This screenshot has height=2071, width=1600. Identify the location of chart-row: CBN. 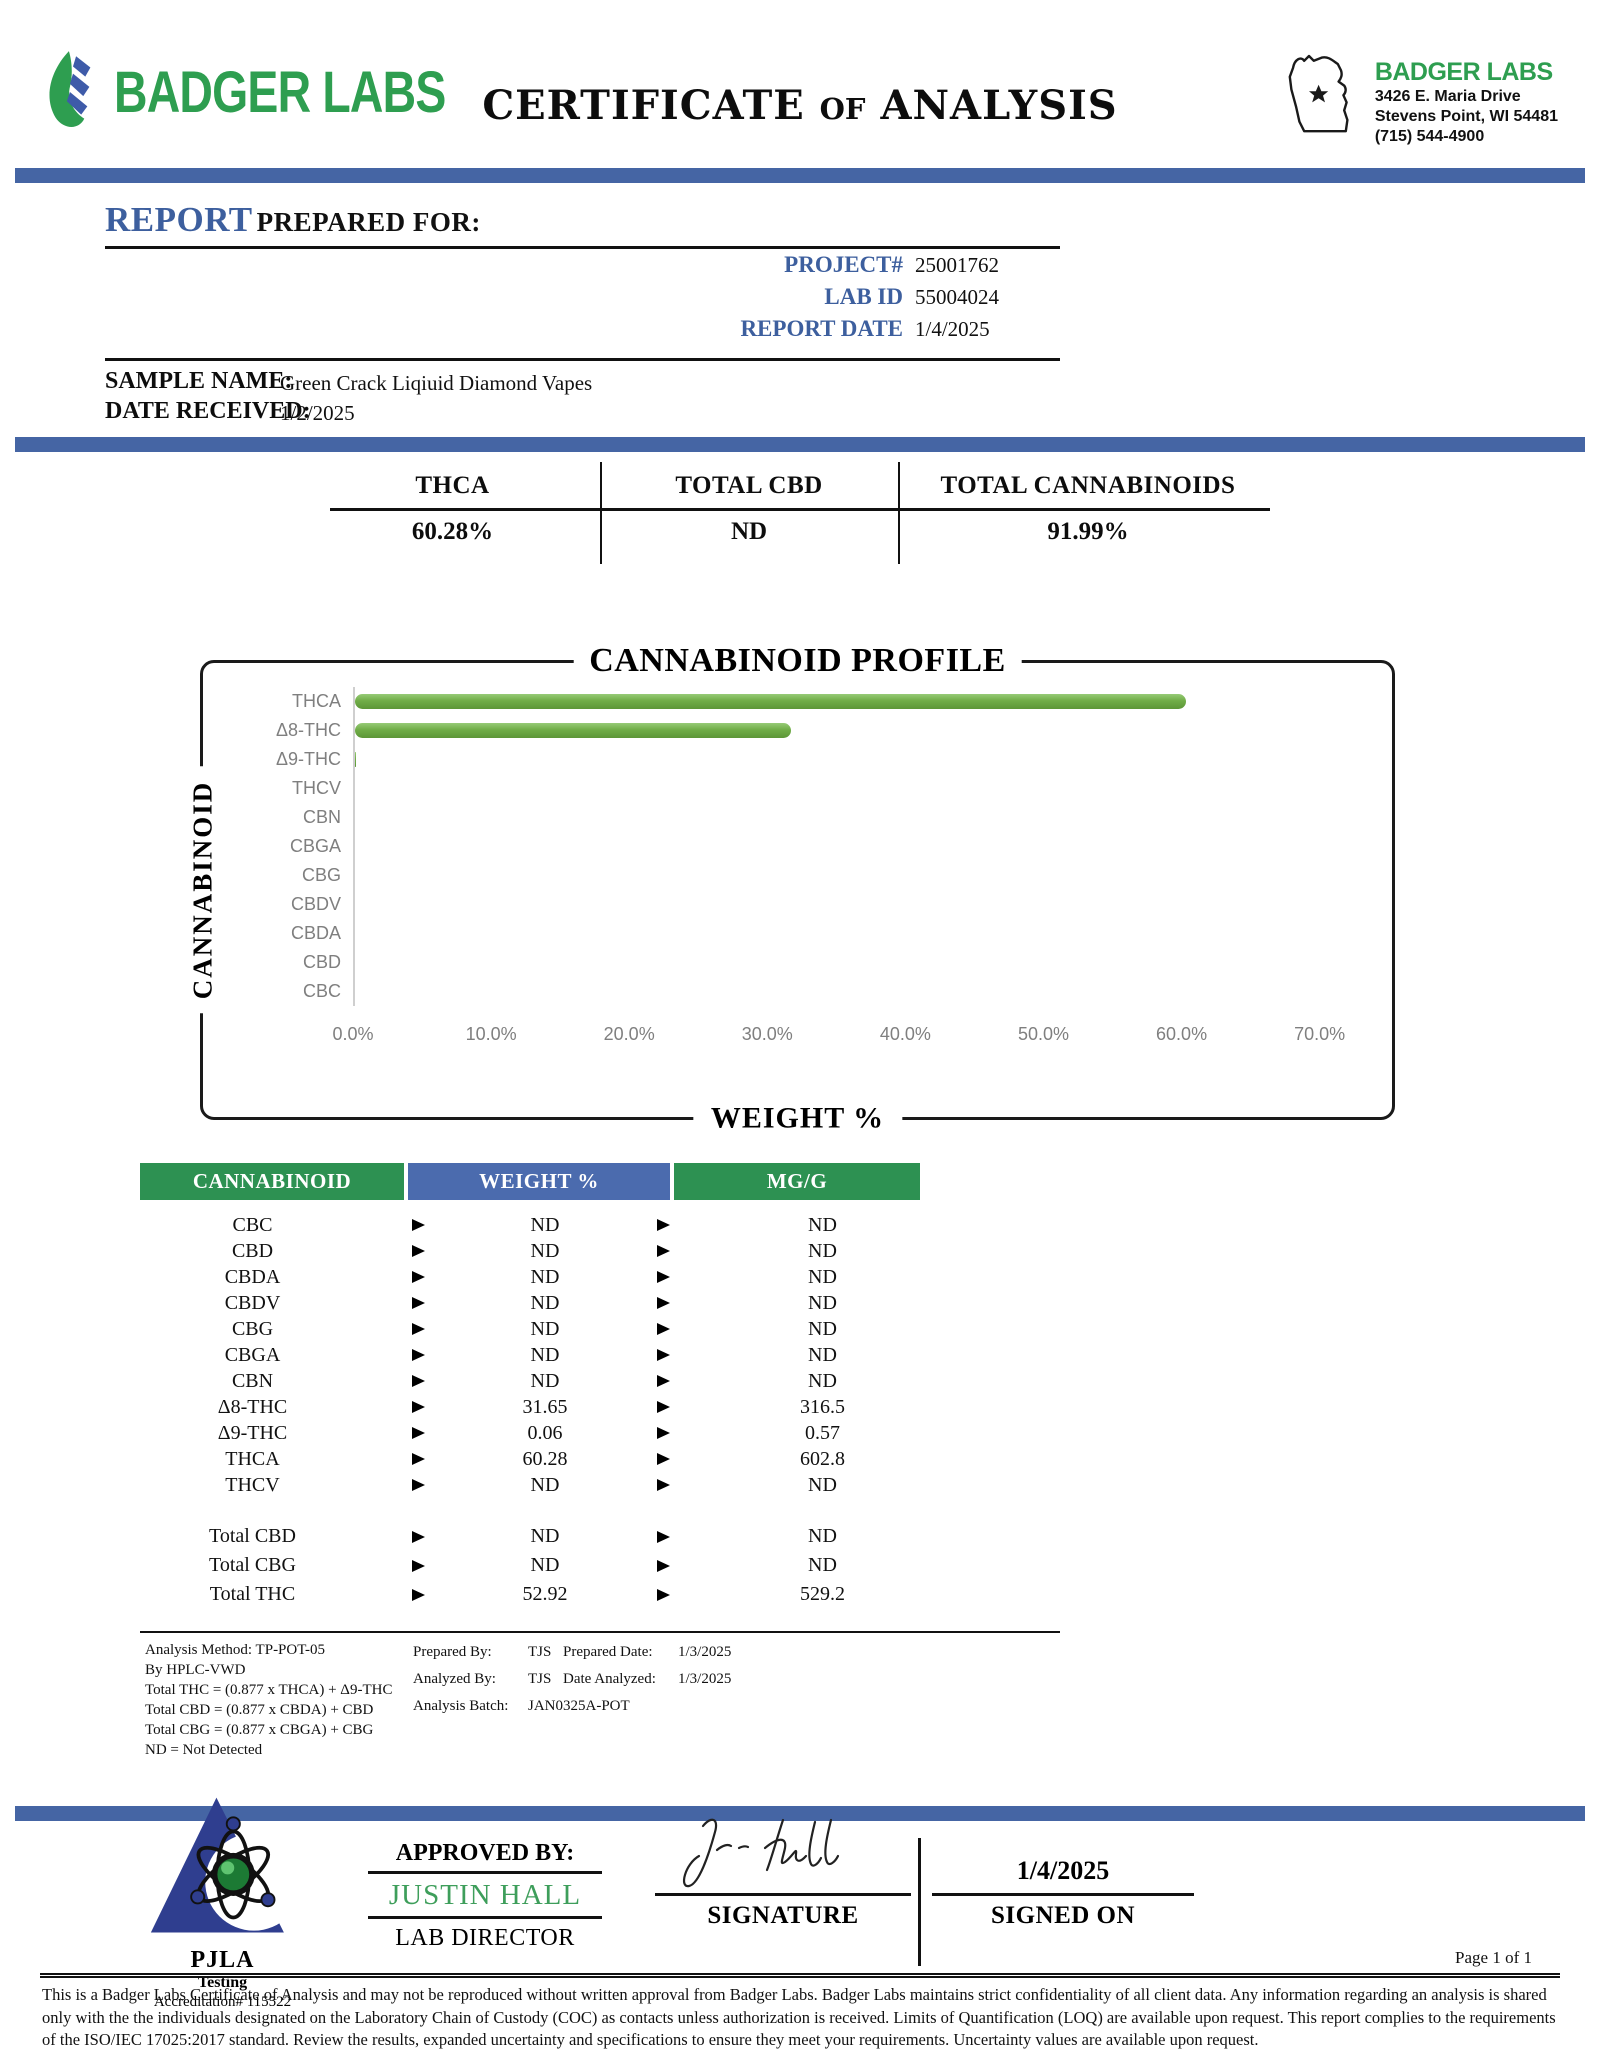
(795, 817).